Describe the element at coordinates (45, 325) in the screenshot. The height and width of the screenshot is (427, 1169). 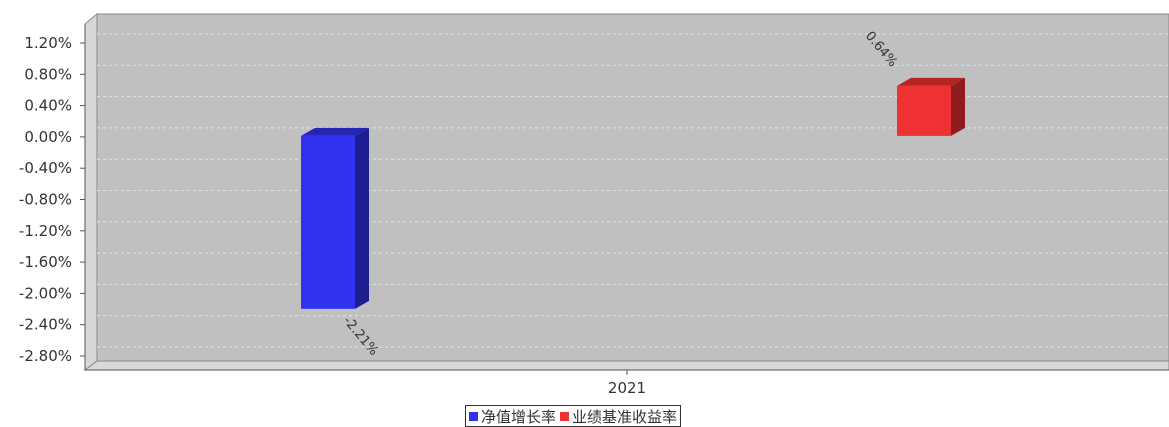
I see `y-tick-label: -2.40%` at that location.